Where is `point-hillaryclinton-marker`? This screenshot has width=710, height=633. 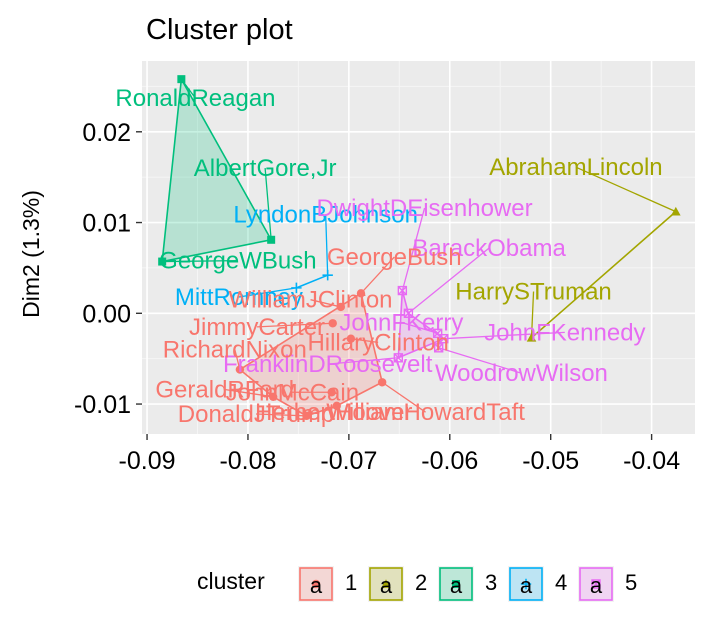
point-hillaryclinton-marker is located at coordinates (351, 338).